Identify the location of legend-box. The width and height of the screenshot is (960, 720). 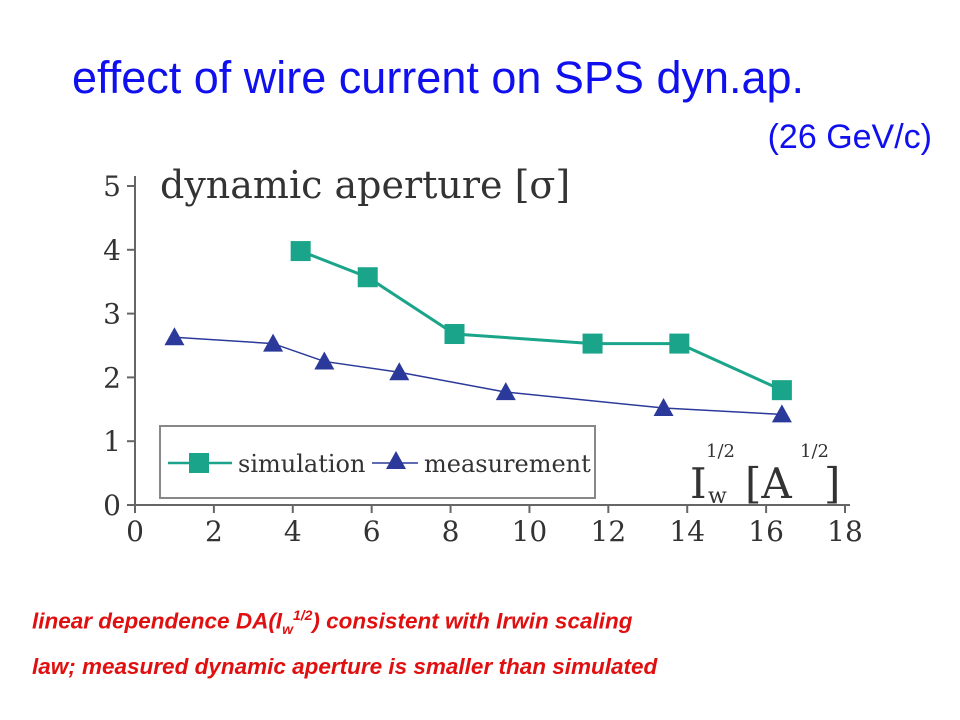
(377, 462).